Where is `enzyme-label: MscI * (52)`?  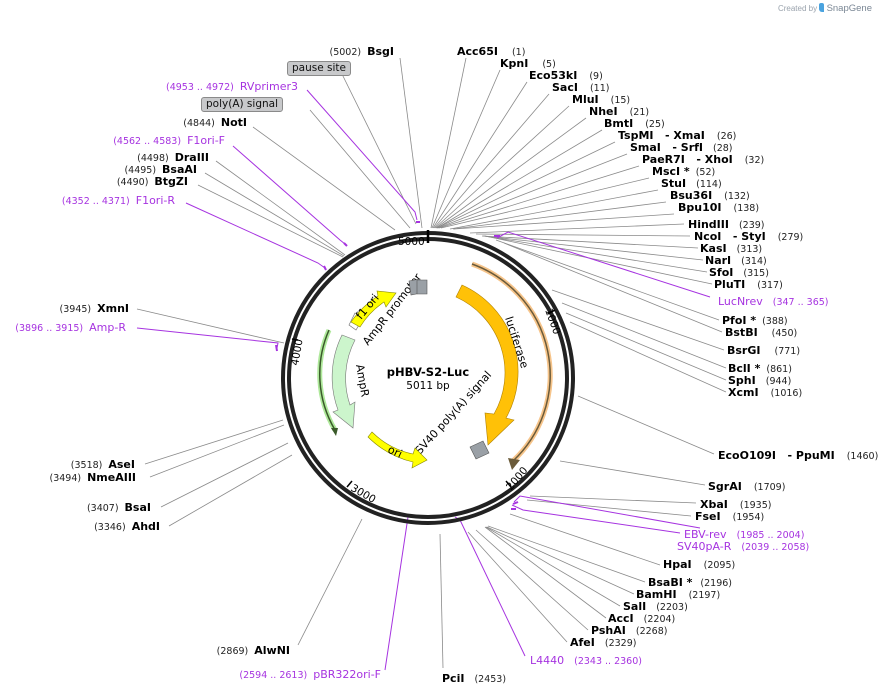
enzyme-label: MscI * (52) is located at coordinates (683, 171).